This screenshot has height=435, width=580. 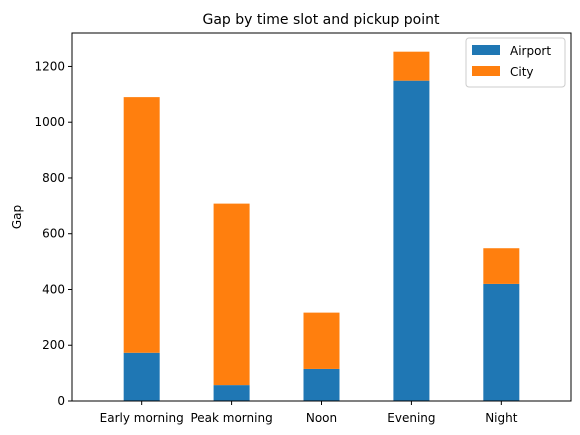 I want to click on bar-airport-noon, so click(x=321, y=384).